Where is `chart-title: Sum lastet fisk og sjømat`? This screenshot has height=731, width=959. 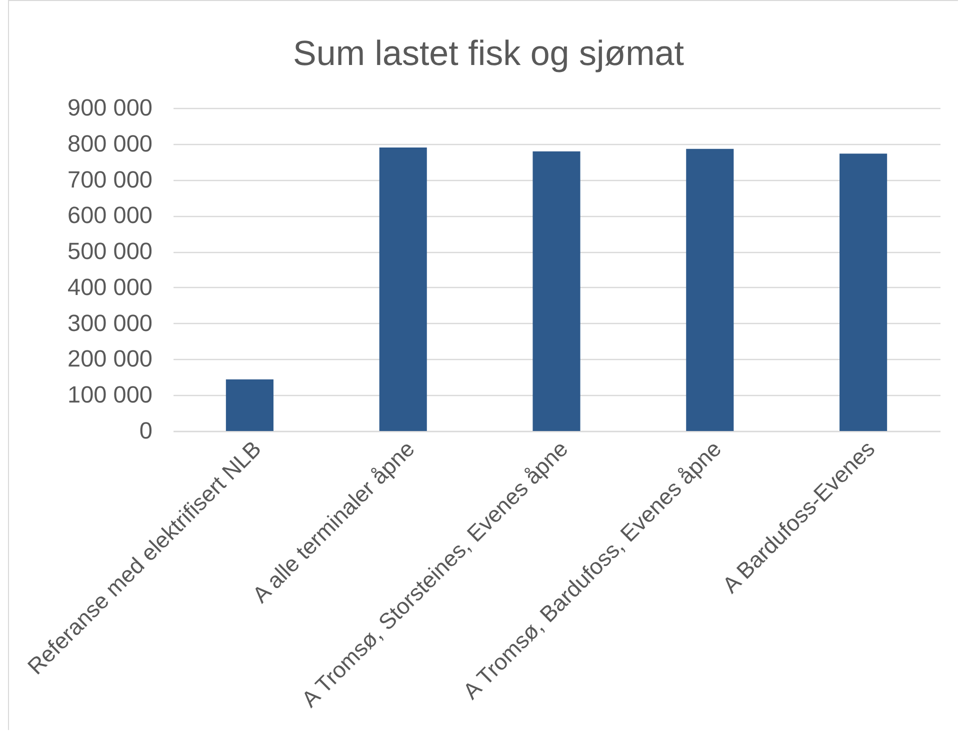 chart-title: Sum lastet fisk og sjømat is located at coordinates (488, 53).